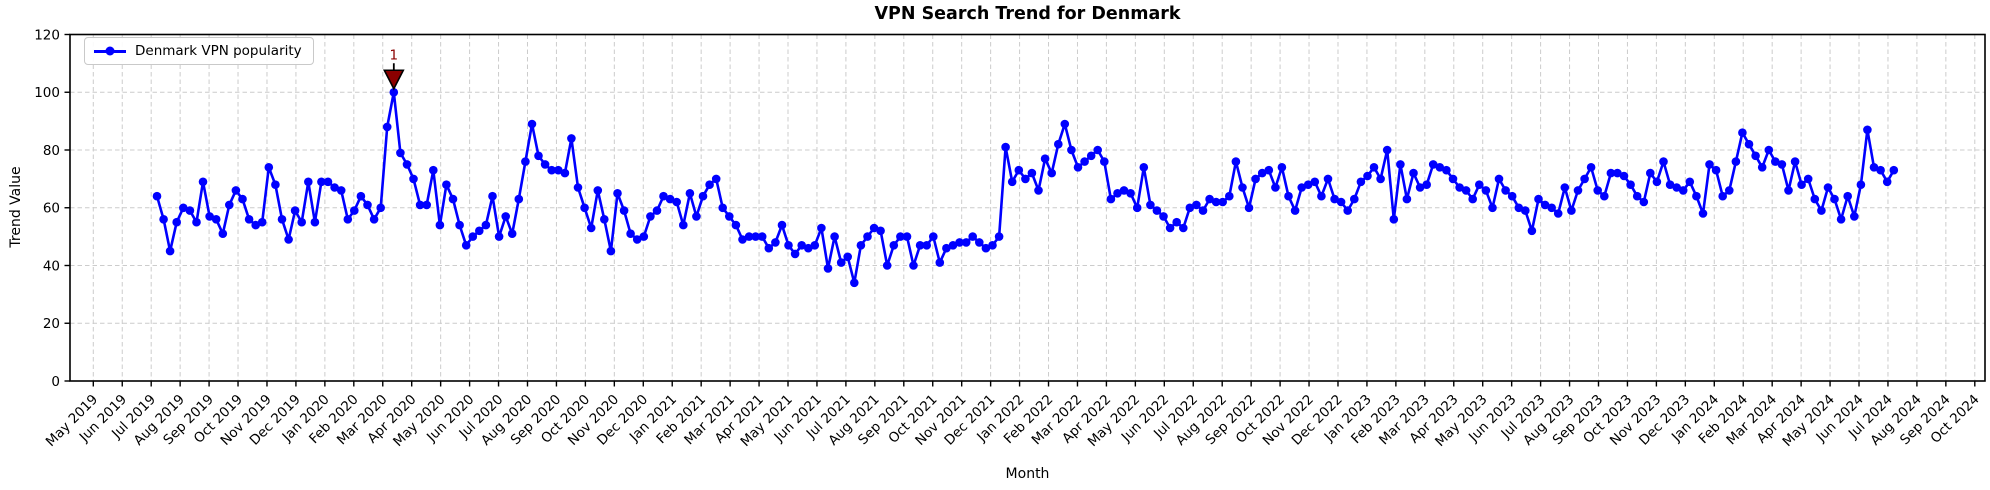 This screenshot has width=1990, height=490. Describe the element at coordinates (199, 51) in the screenshot. I see `legend: Denmark VPN popularity` at that location.